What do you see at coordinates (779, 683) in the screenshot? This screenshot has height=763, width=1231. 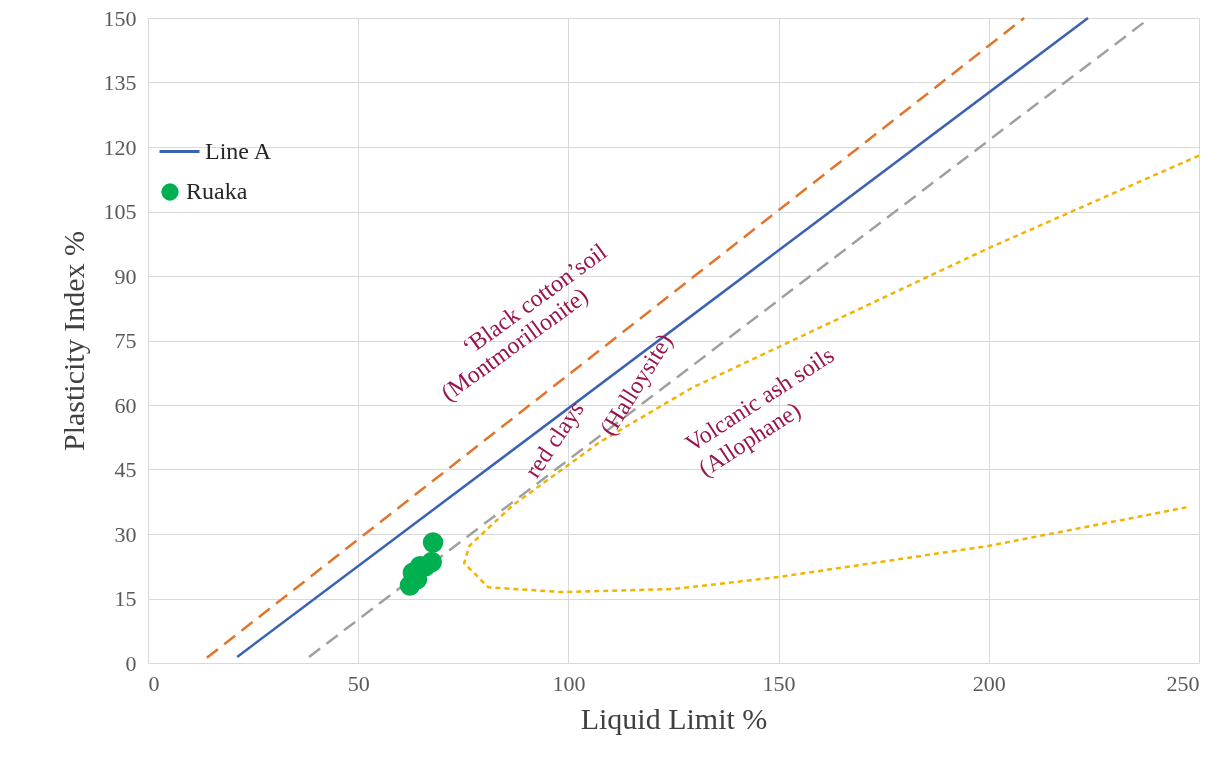 I see `x-tick-label: 150` at bounding box center [779, 683].